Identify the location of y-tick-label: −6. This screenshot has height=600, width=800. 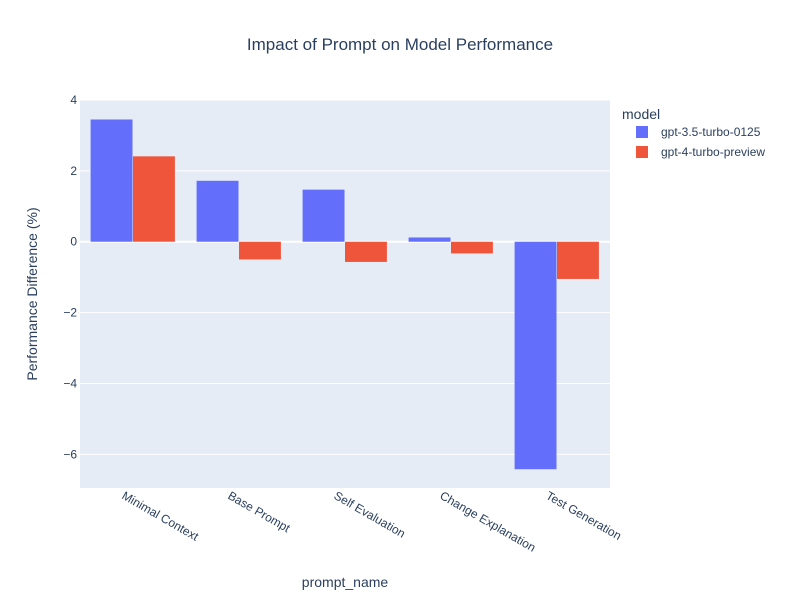
(70, 454).